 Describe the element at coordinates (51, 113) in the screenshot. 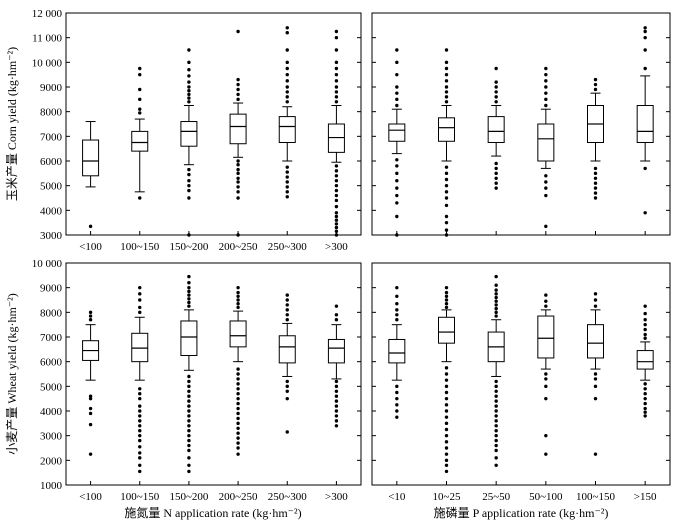

I see `y-tick-label: 8000` at that location.